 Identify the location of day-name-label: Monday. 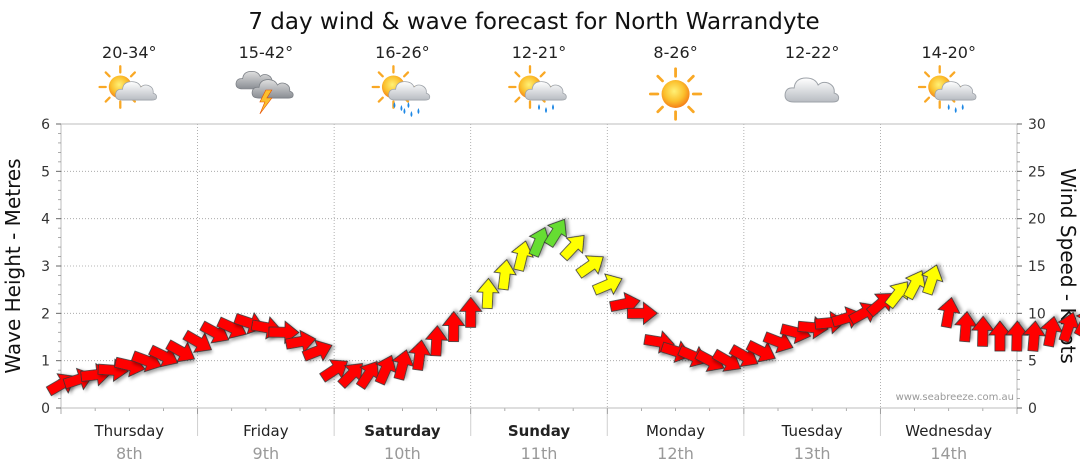
(675, 431).